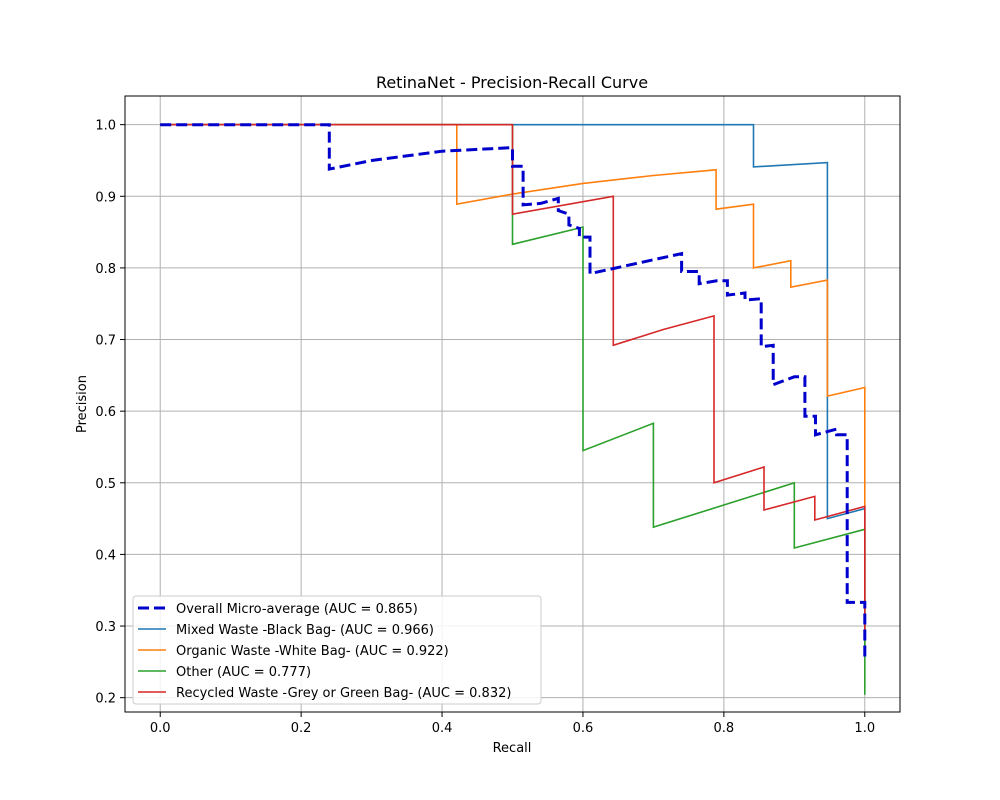 This screenshot has height=800, width=1000. I want to click on x-tick-label: 0.8, so click(724, 728).